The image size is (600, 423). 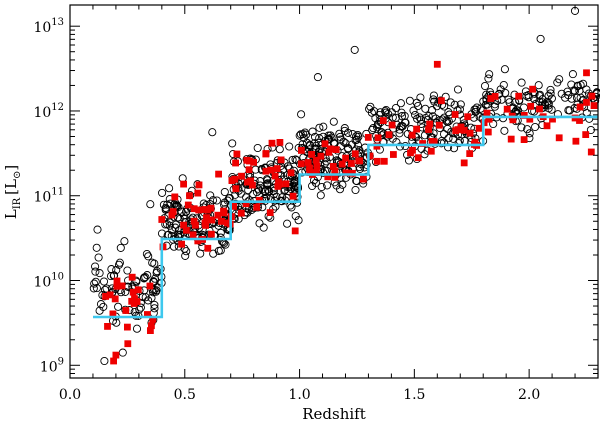 What do you see at coordinates (299, 395) in the screenshot?
I see `x-tick-label: 1.0` at bounding box center [299, 395].